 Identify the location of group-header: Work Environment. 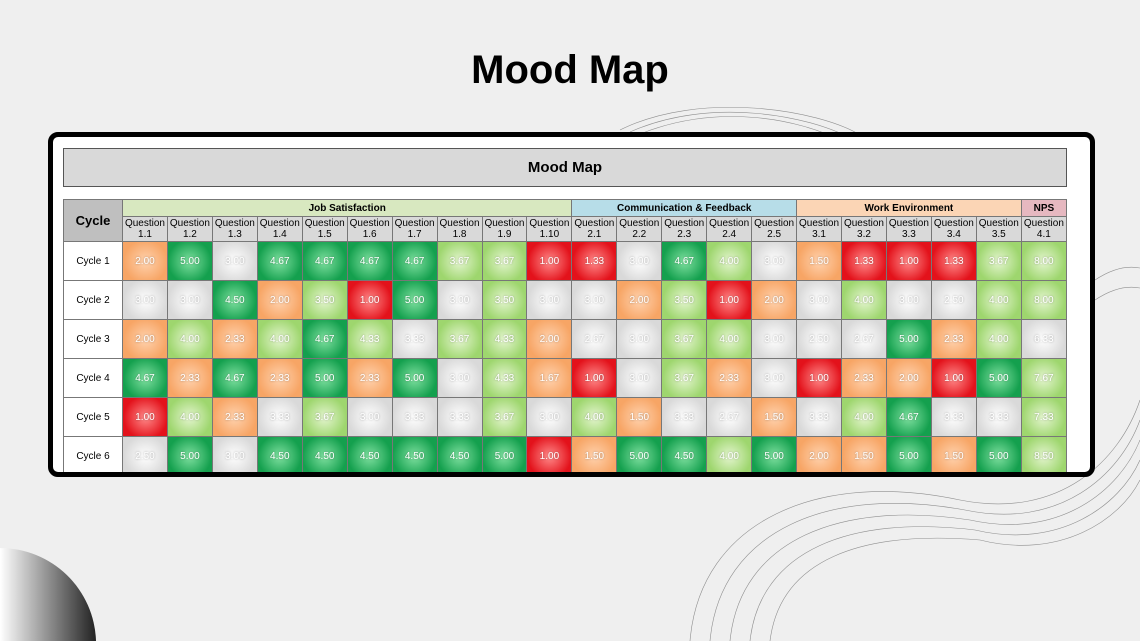
(909, 208).